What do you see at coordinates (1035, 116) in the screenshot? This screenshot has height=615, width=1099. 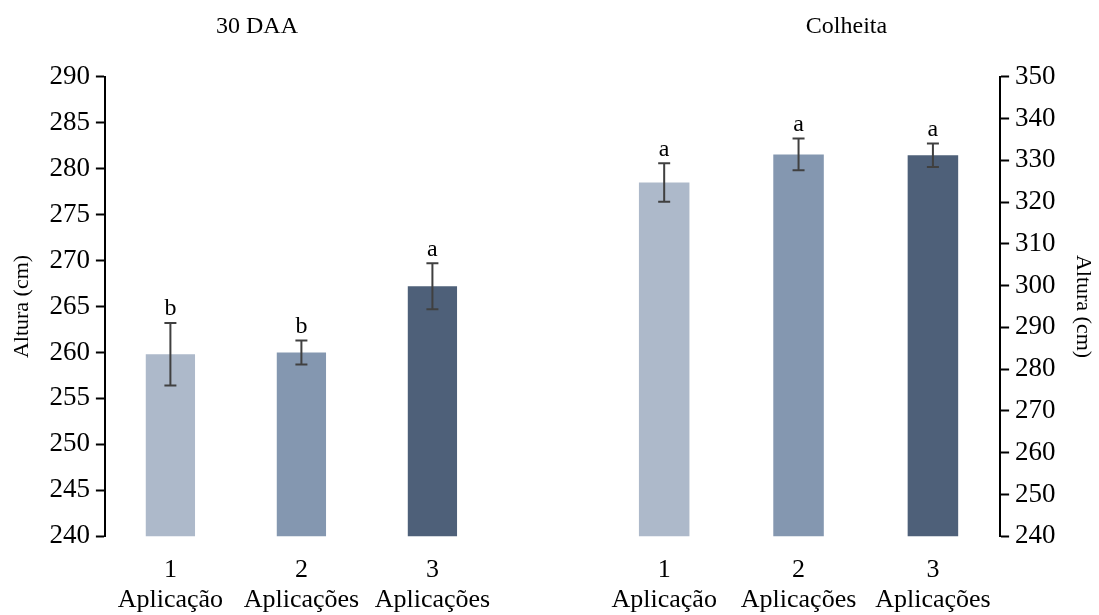 I see `y2-tick-label: 340` at bounding box center [1035, 116].